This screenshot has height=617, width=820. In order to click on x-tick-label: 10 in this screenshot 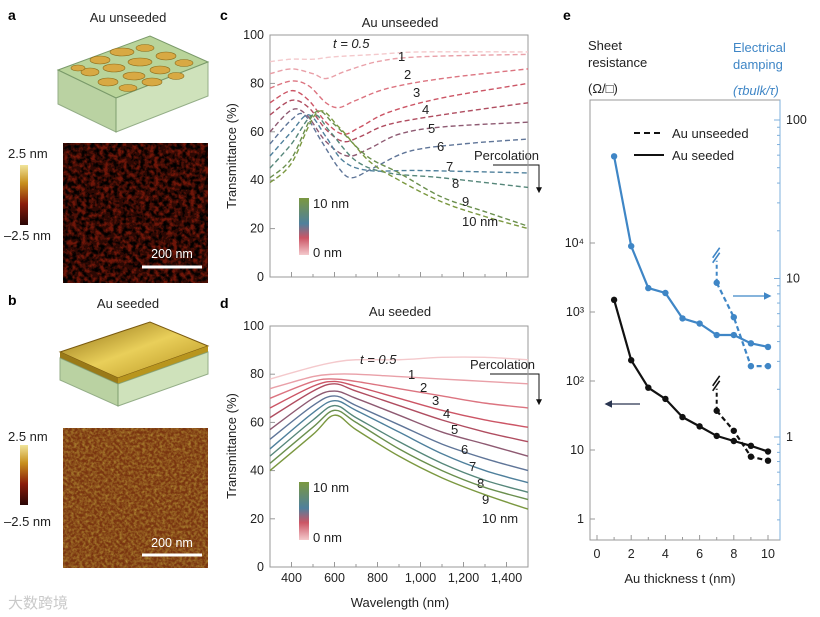, I will do `click(768, 554)`.